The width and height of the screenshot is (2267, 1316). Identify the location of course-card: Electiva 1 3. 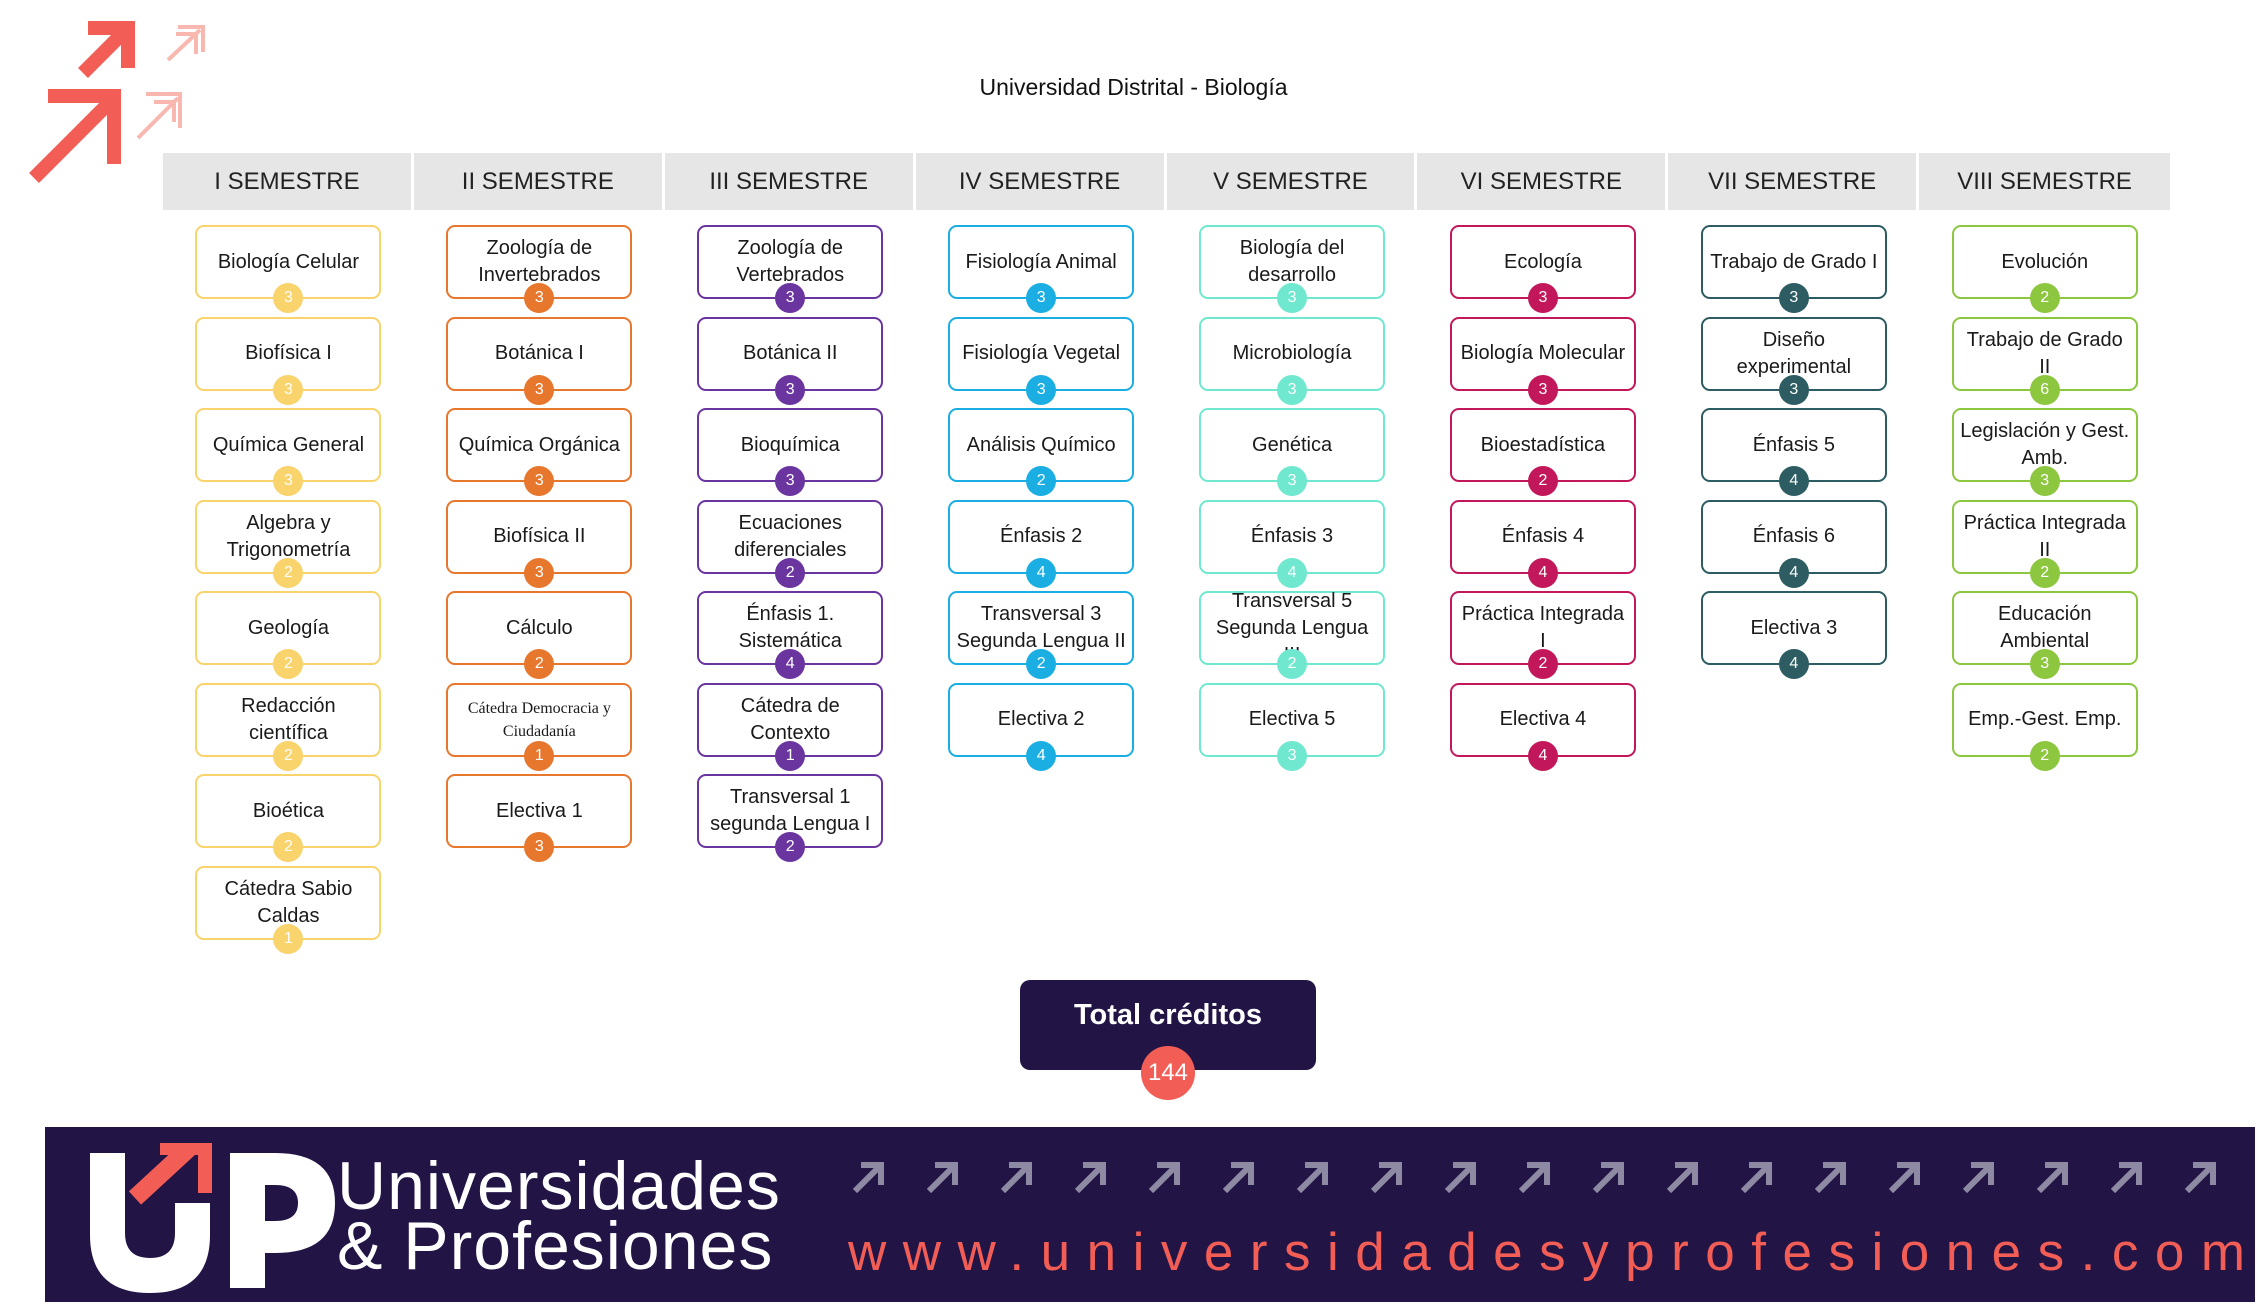
(539, 818).